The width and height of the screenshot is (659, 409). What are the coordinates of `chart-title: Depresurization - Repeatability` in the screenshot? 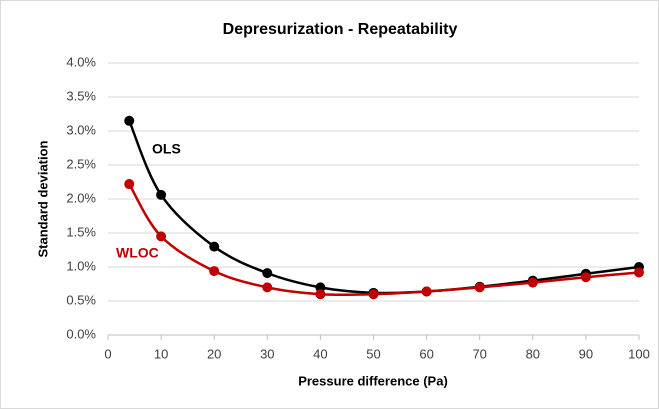 It's located at (340, 29).